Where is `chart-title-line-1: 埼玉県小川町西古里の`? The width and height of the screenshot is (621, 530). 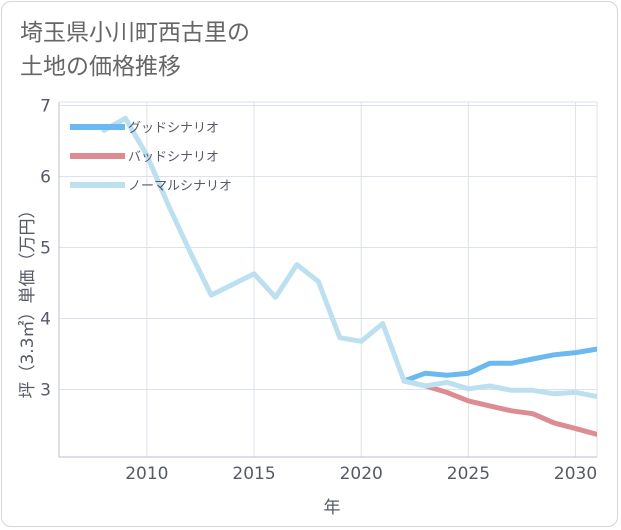
chart-title-line-1: 埼玉県小川町西古里の is located at coordinates (135, 33).